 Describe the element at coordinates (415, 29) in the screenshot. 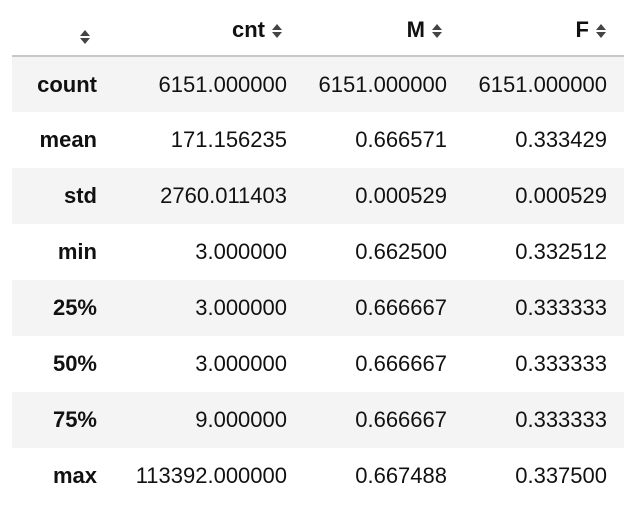

I see `column-header-label: M` at that location.